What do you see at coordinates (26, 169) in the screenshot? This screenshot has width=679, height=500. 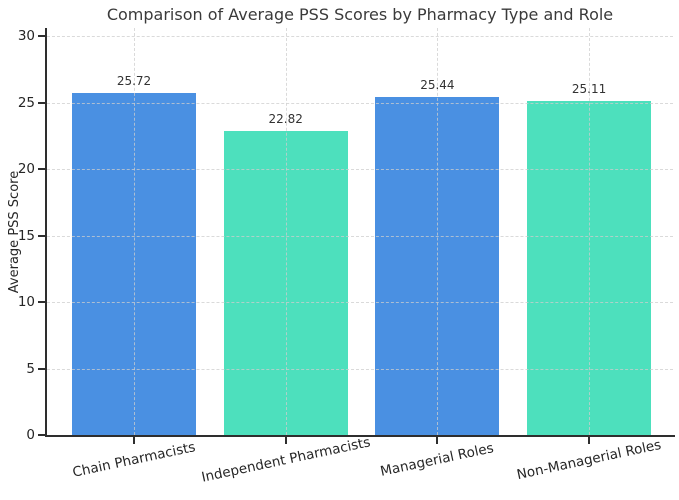 I see `y-tick-label: 20` at bounding box center [26, 169].